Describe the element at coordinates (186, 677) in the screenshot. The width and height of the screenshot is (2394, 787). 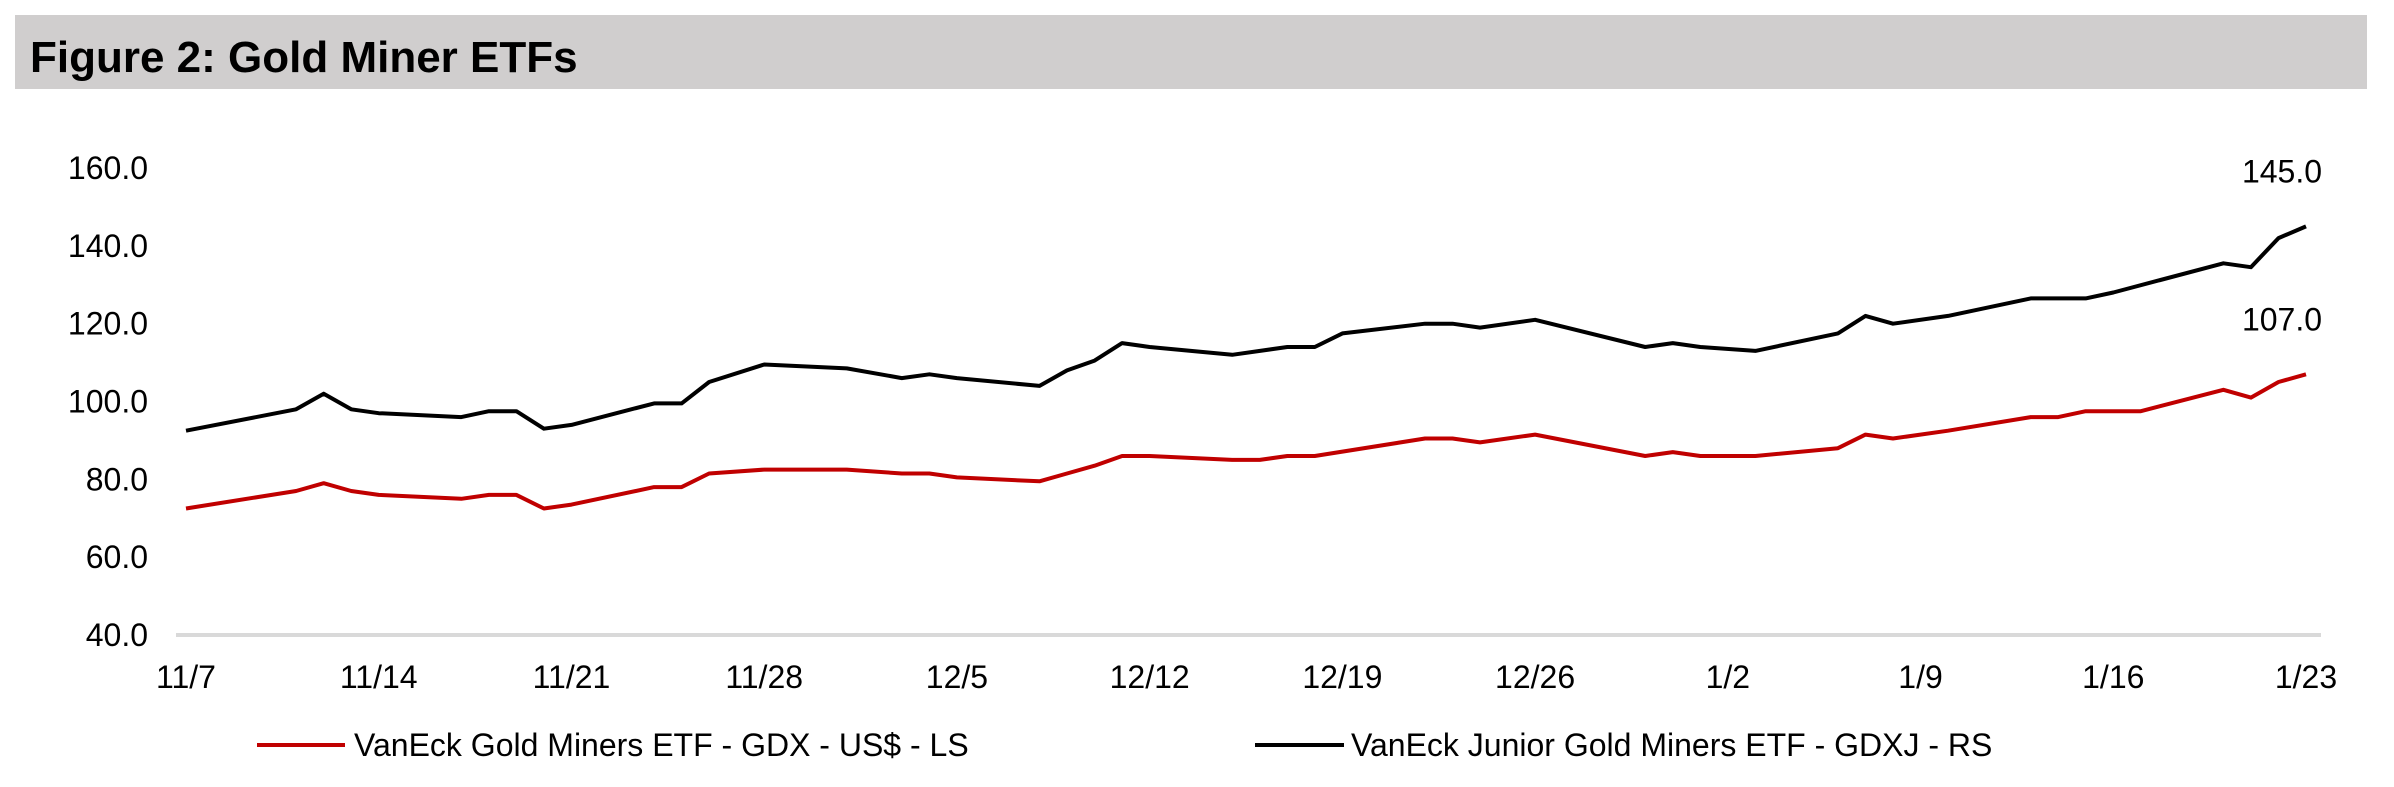
I see `x-tick-label: 11/7` at that location.